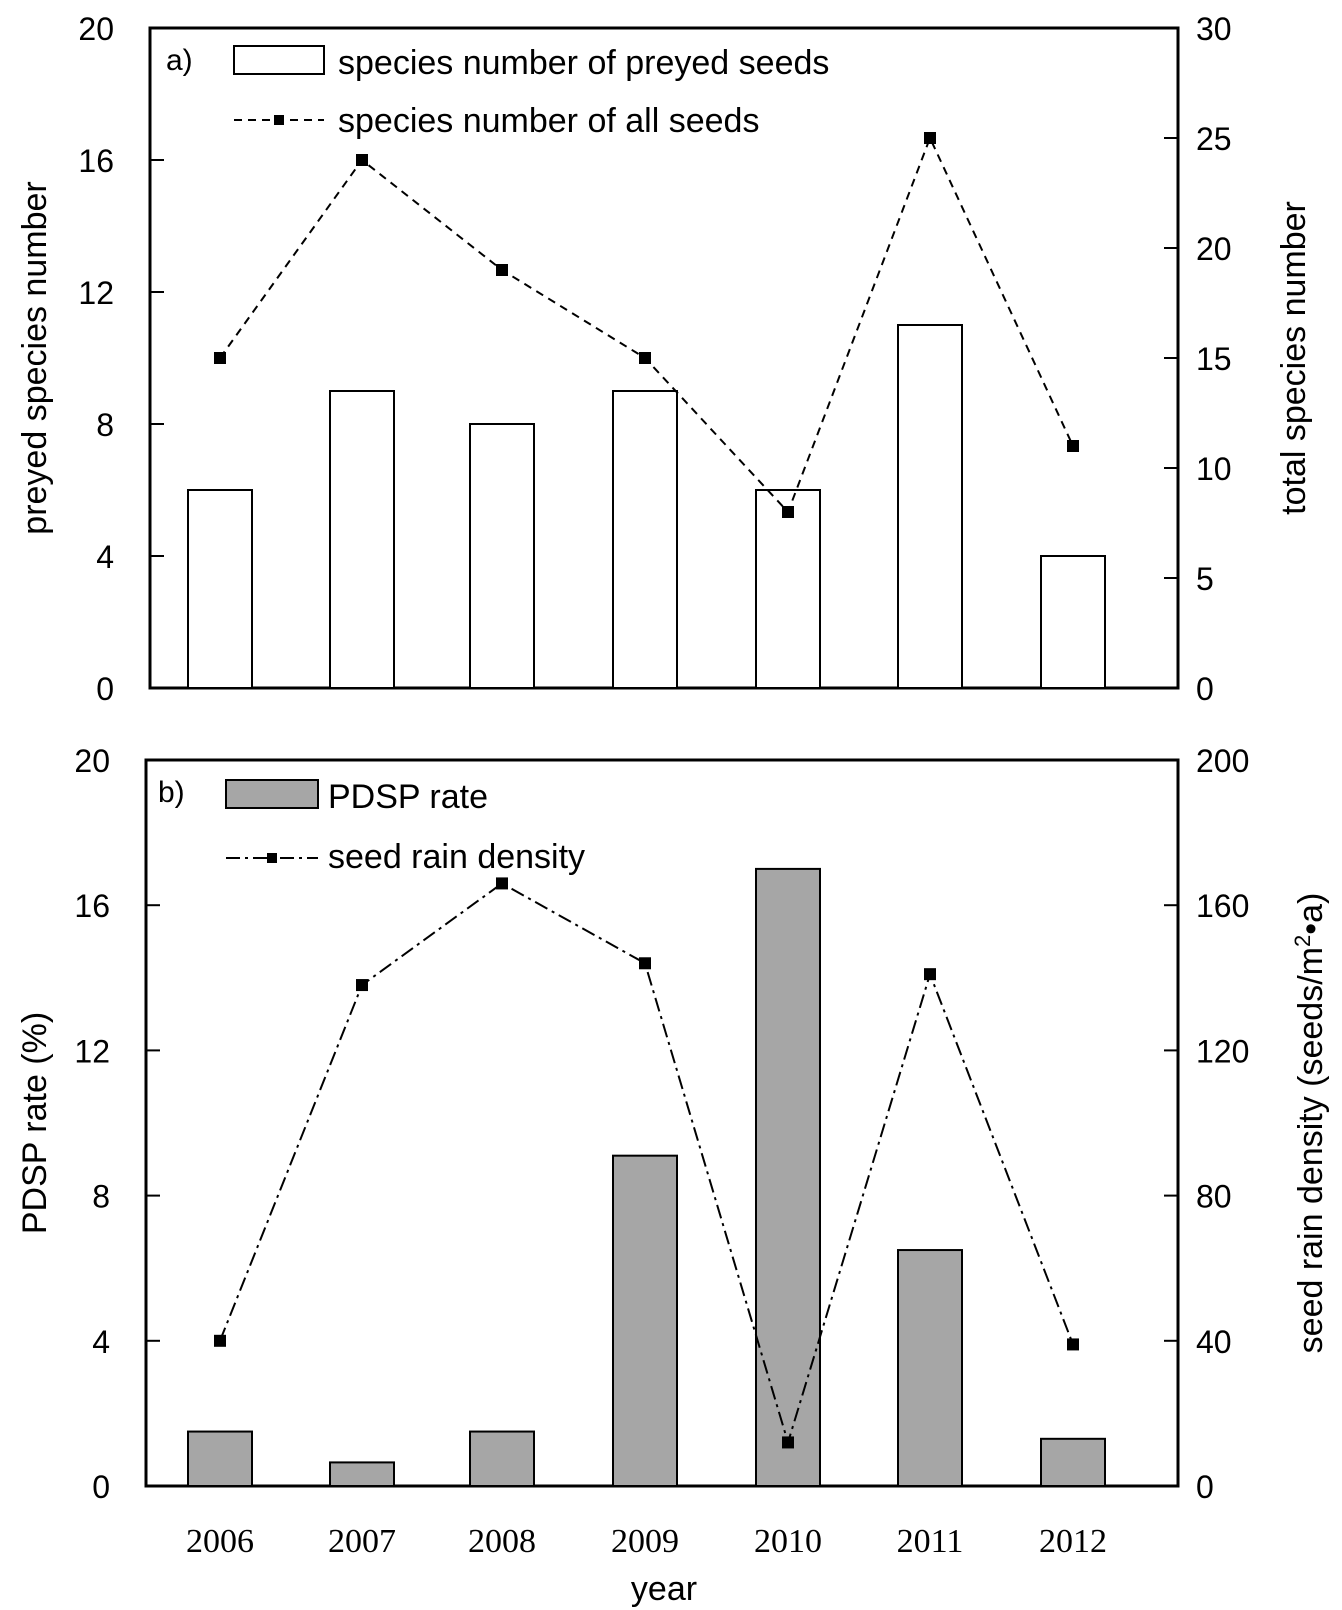 Image resolution: width=1342 pixels, height=1610 pixels. Describe the element at coordinates (1311, 1150) in the screenshot. I see `y2-axis-title-b-main: seed rain density (seeds/m` at that location.